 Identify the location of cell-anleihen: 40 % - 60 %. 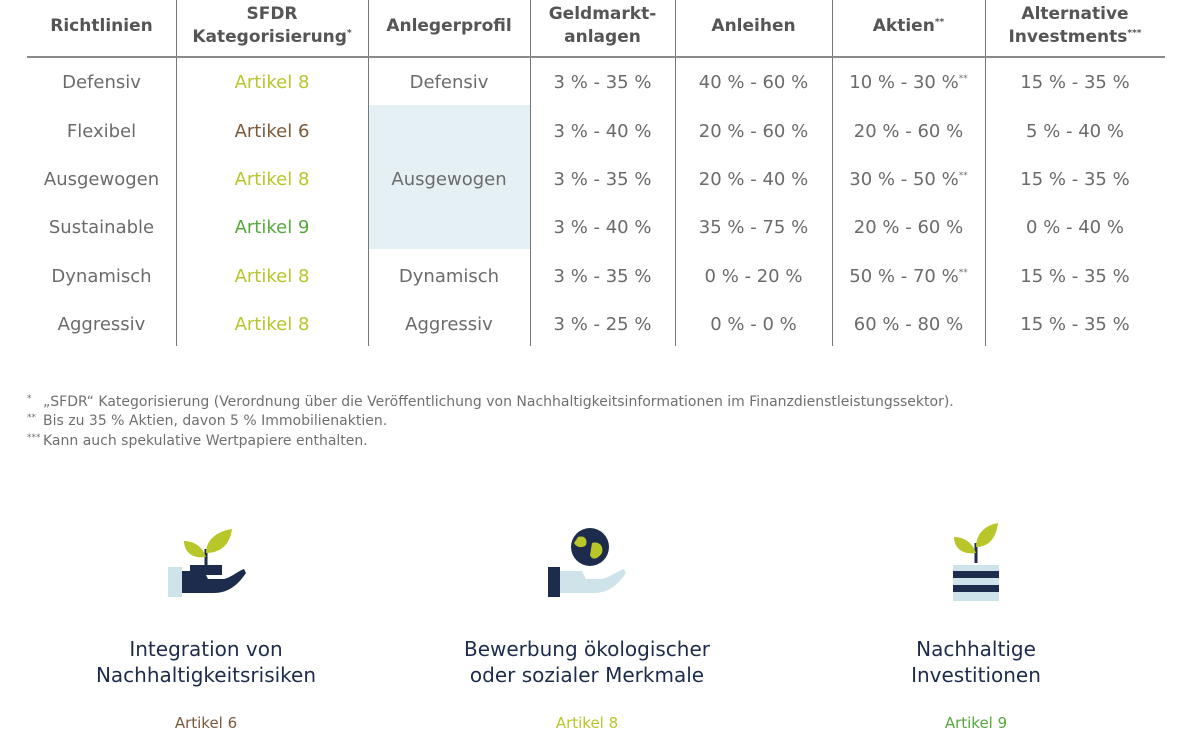
(753, 82).